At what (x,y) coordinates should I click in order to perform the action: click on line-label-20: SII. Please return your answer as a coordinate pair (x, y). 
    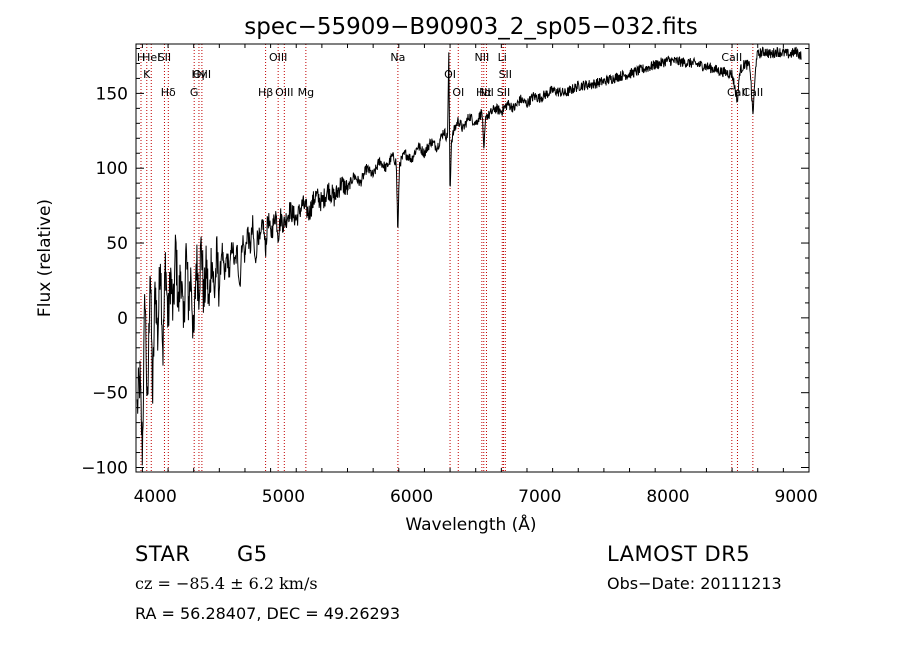
    Looking at the image, I should click on (505, 74).